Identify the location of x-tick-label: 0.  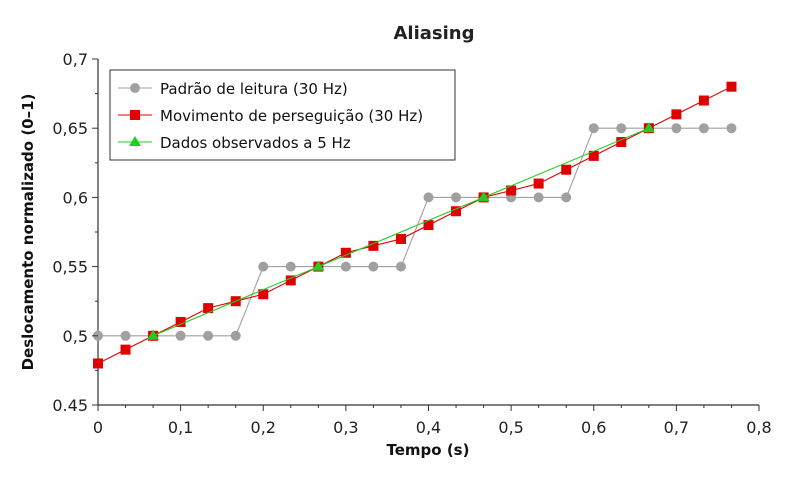
(98, 427).